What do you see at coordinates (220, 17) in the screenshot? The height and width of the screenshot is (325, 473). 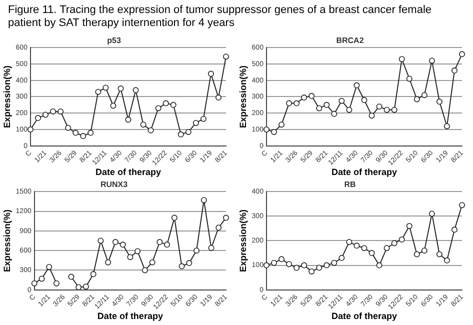 I see `caption: Figure 11. Tracing the expression of tumor suppressor genes of a breast cancer female patient by SAT therapy internention for 4 years` at bounding box center [220, 17].